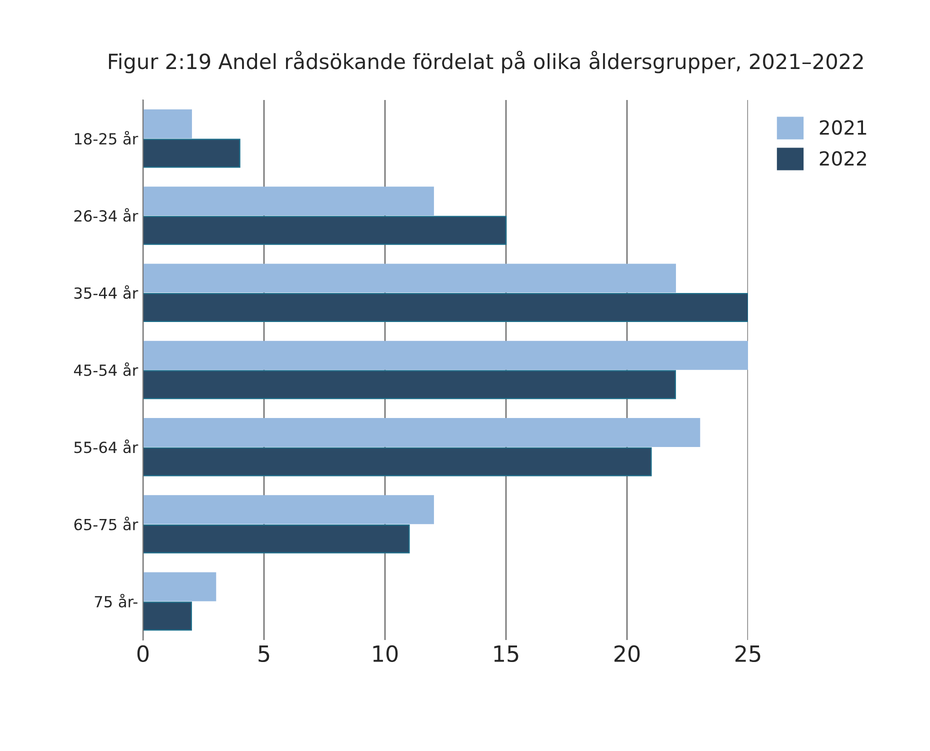 The image size is (930, 751). What do you see at coordinates (264, 654) in the screenshot?
I see `x-tick-label: 5` at bounding box center [264, 654].